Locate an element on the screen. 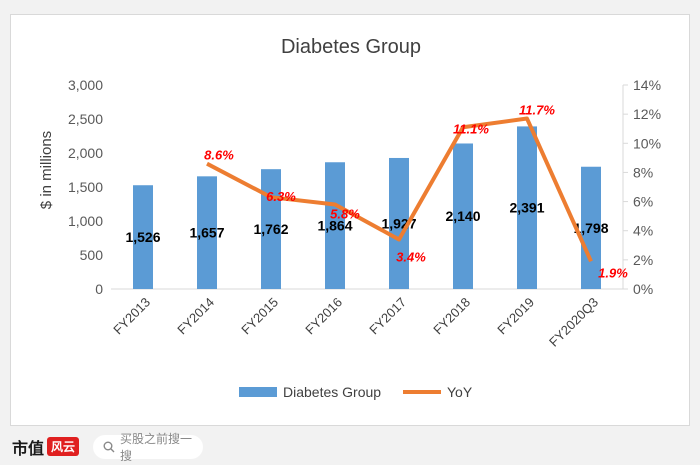  legend: Diabetes Group YoY is located at coordinates (356, 392).